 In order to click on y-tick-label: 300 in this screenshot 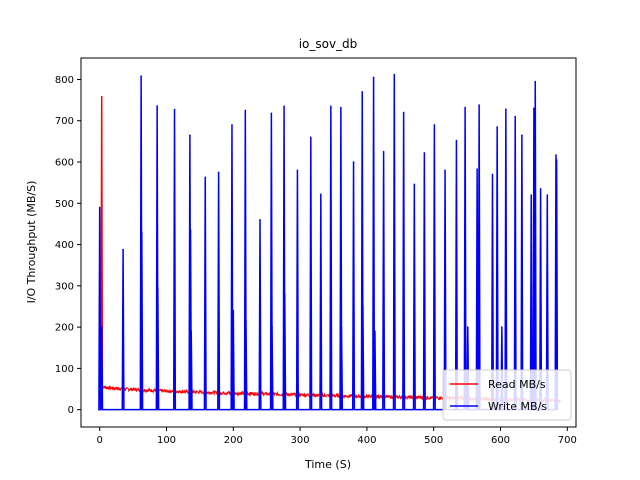, I will do `click(64, 286)`.